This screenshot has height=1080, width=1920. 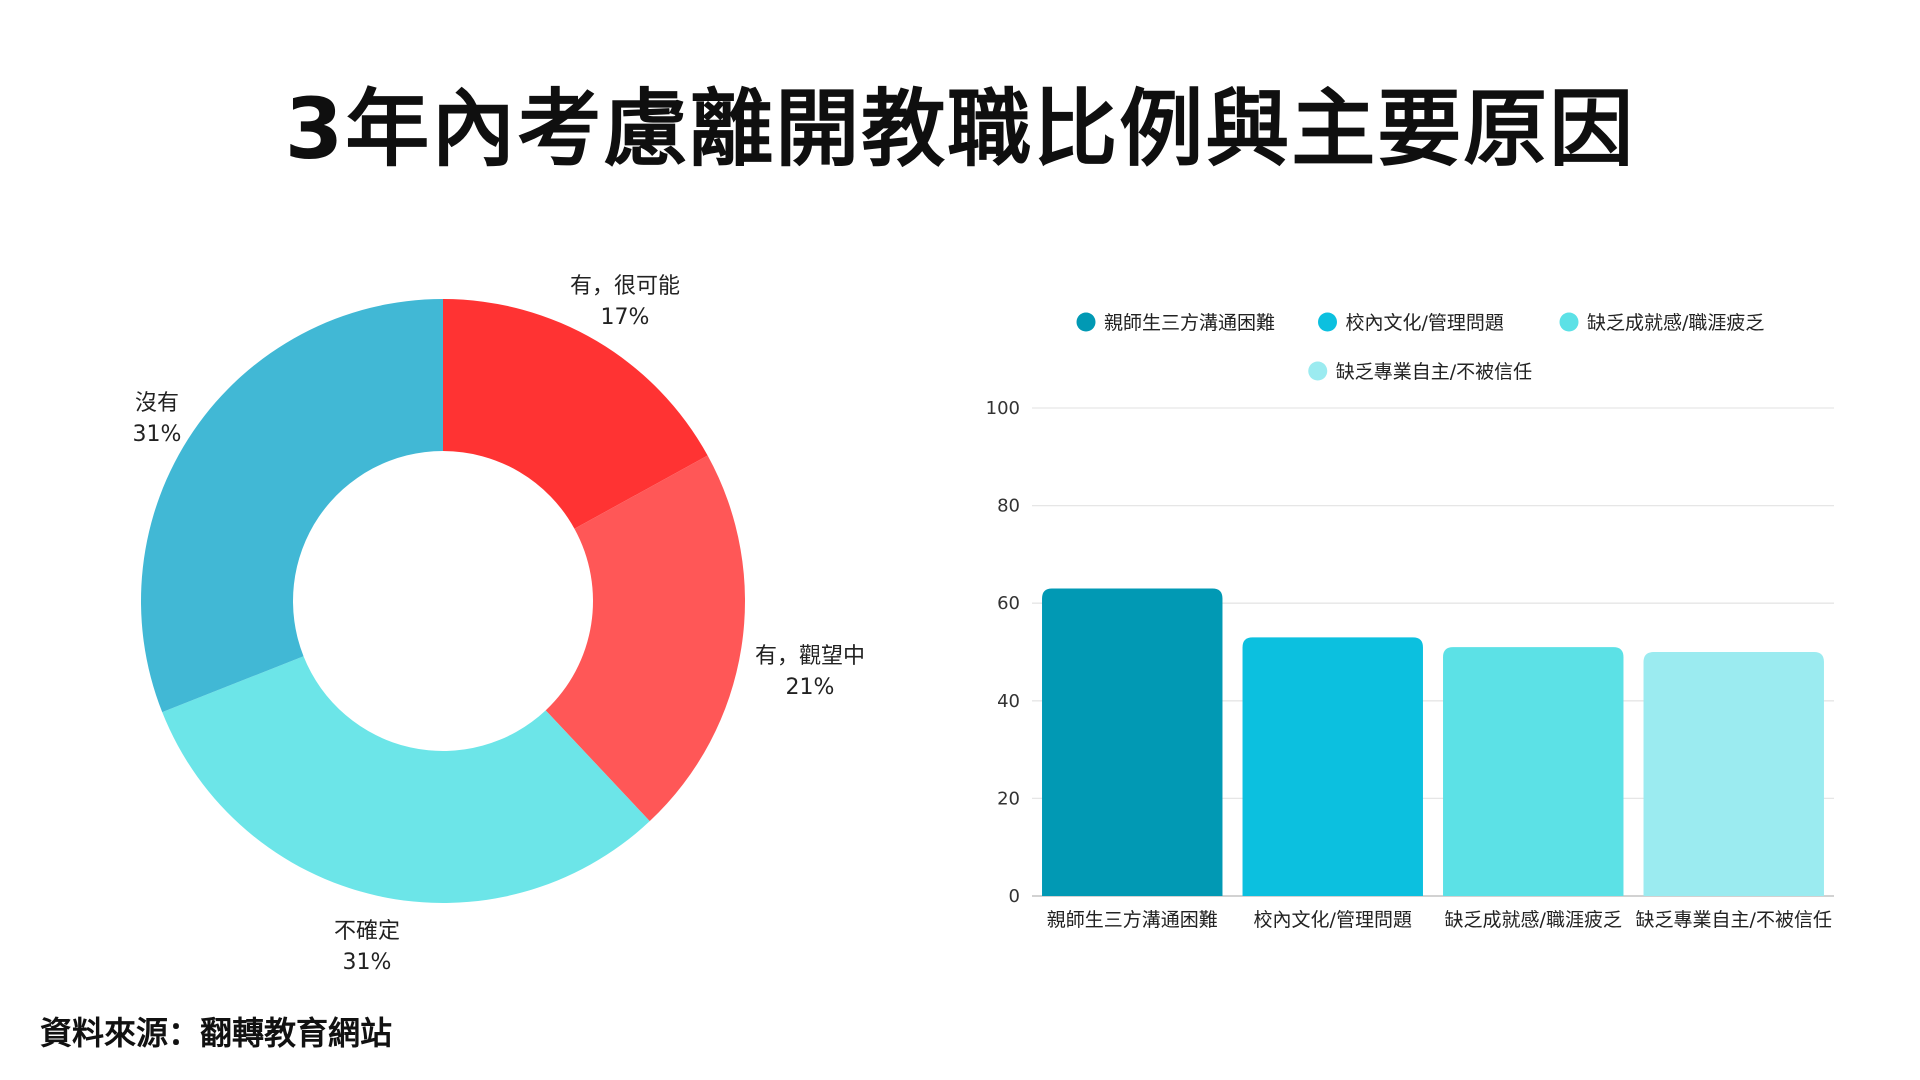 What do you see at coordinates (1132, 920) in the screenshot?
I see `x-category-label: 親師生三方溝通困難` at bounding box center [1132, 920].